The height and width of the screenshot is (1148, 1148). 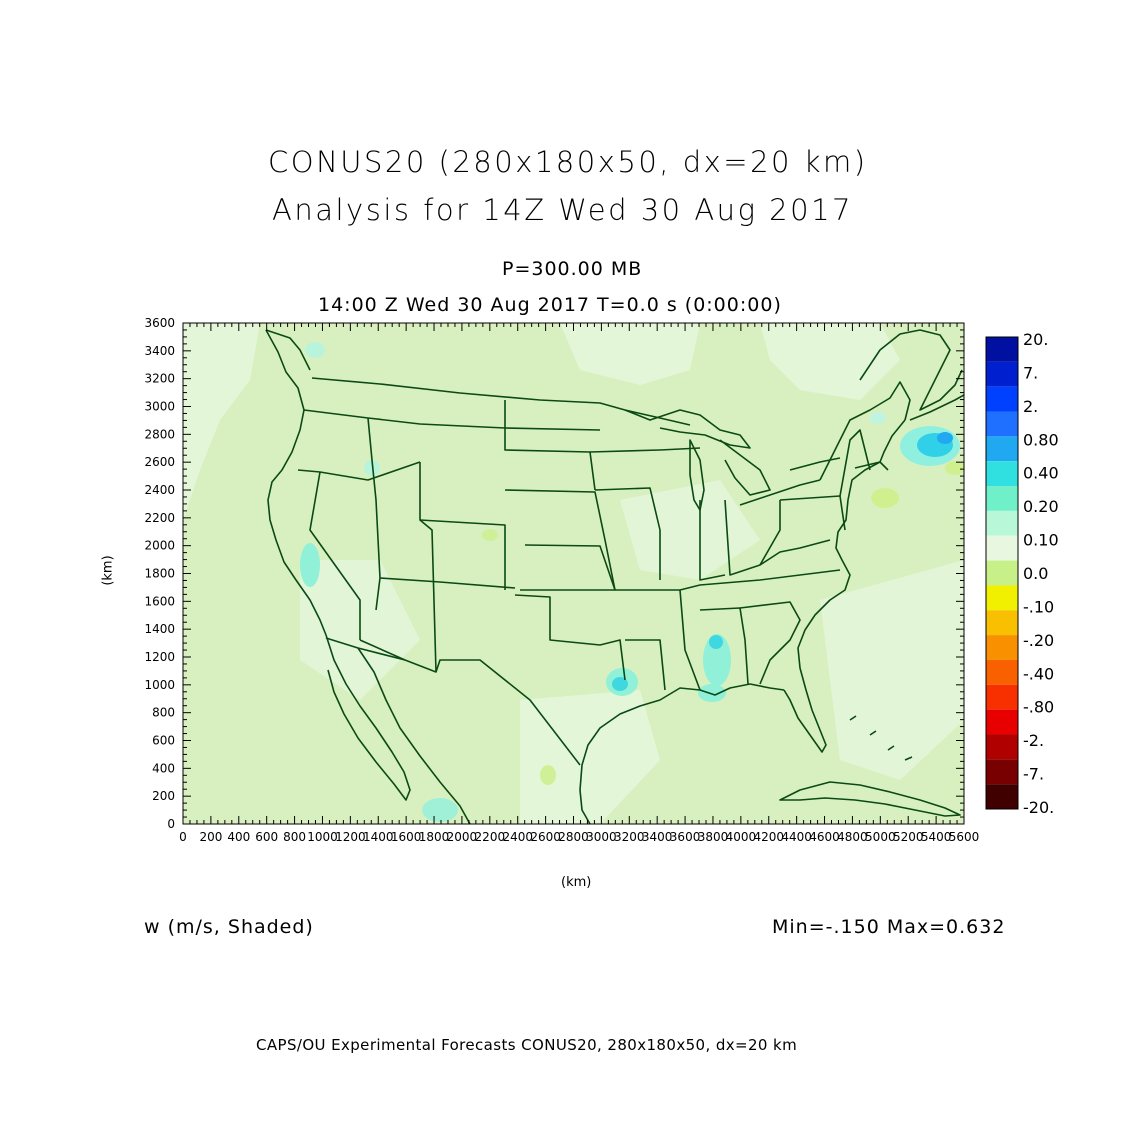 I want to click on x-tick-label: 5600, so click(x=964, y=837).